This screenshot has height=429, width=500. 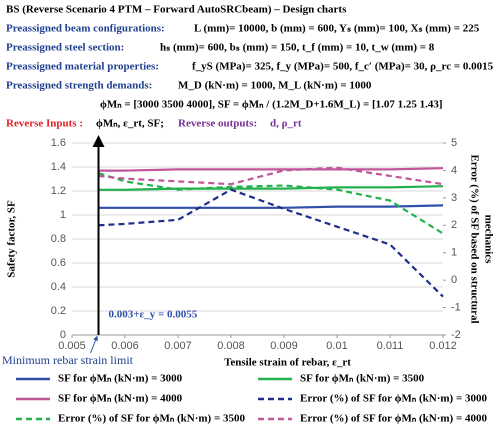 I want to click on reverse-inputs: ϕMₙ, ε_rt, SF;, so click(x=130, y=124).